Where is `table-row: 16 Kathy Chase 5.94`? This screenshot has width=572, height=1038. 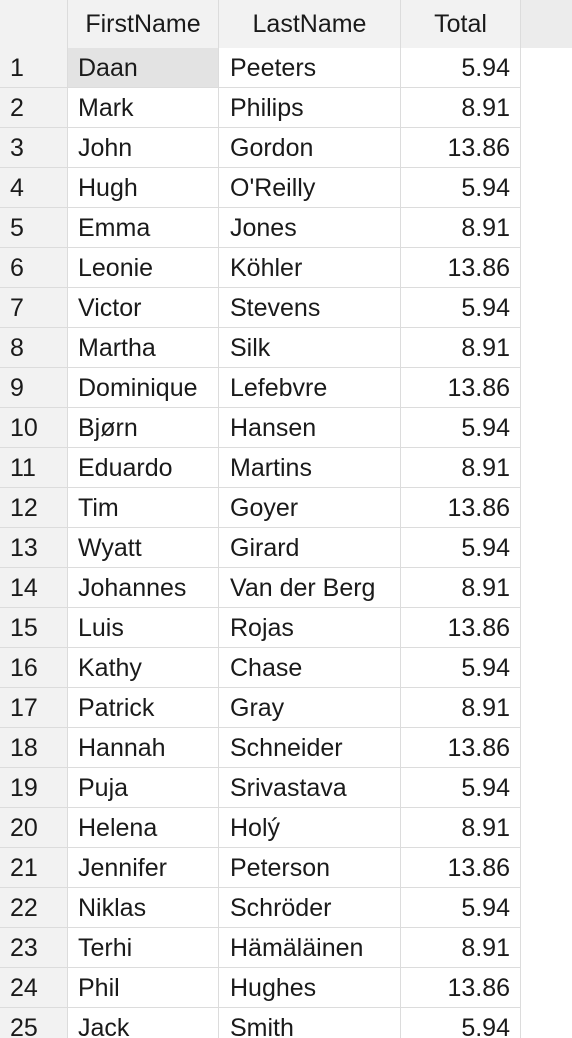 table-row: 16 Kathy Chase 5.94 is located at coordinates (260, 668).